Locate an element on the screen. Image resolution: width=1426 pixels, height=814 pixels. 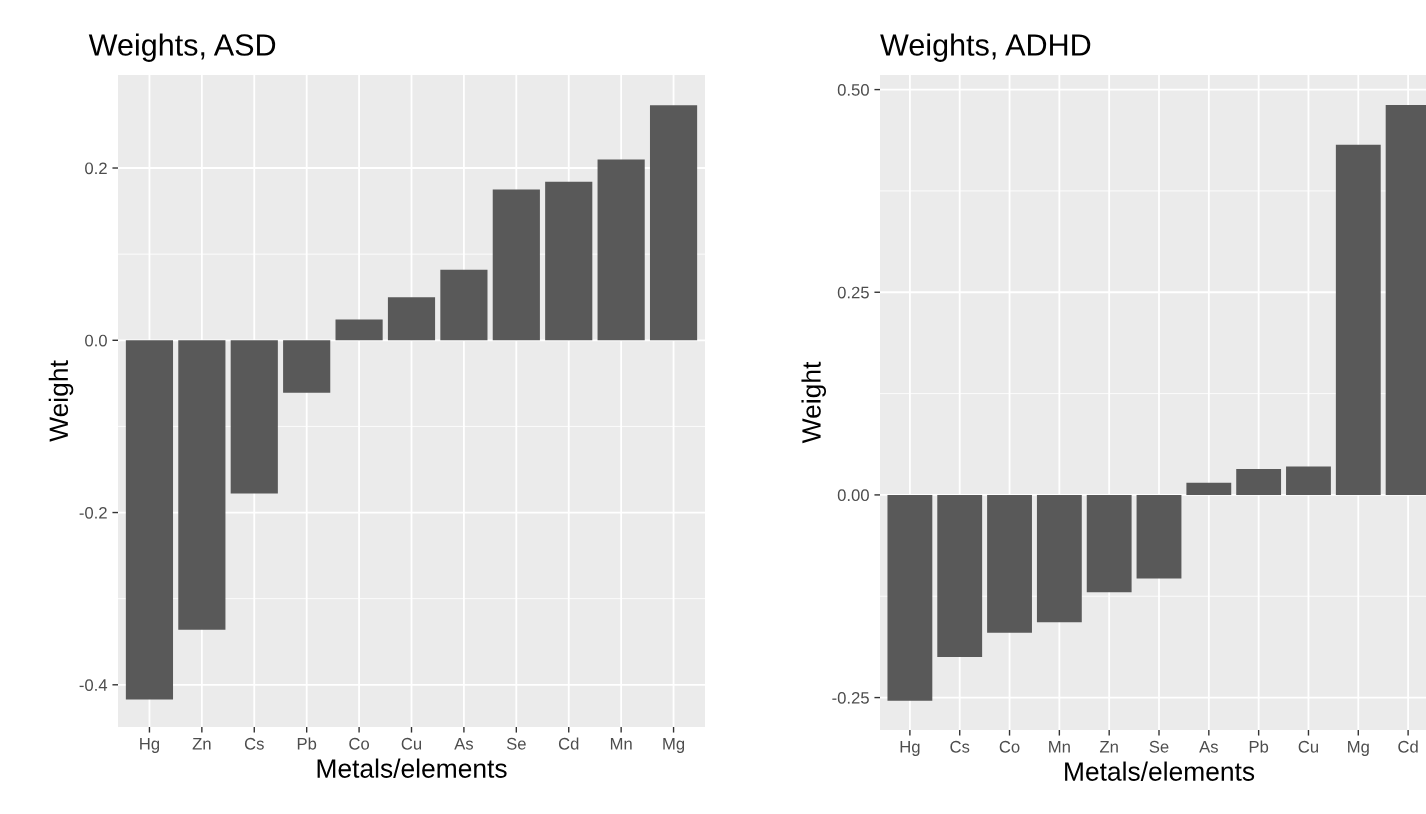
y-tick-label: -0.2 is located at coordinates (93, 512).